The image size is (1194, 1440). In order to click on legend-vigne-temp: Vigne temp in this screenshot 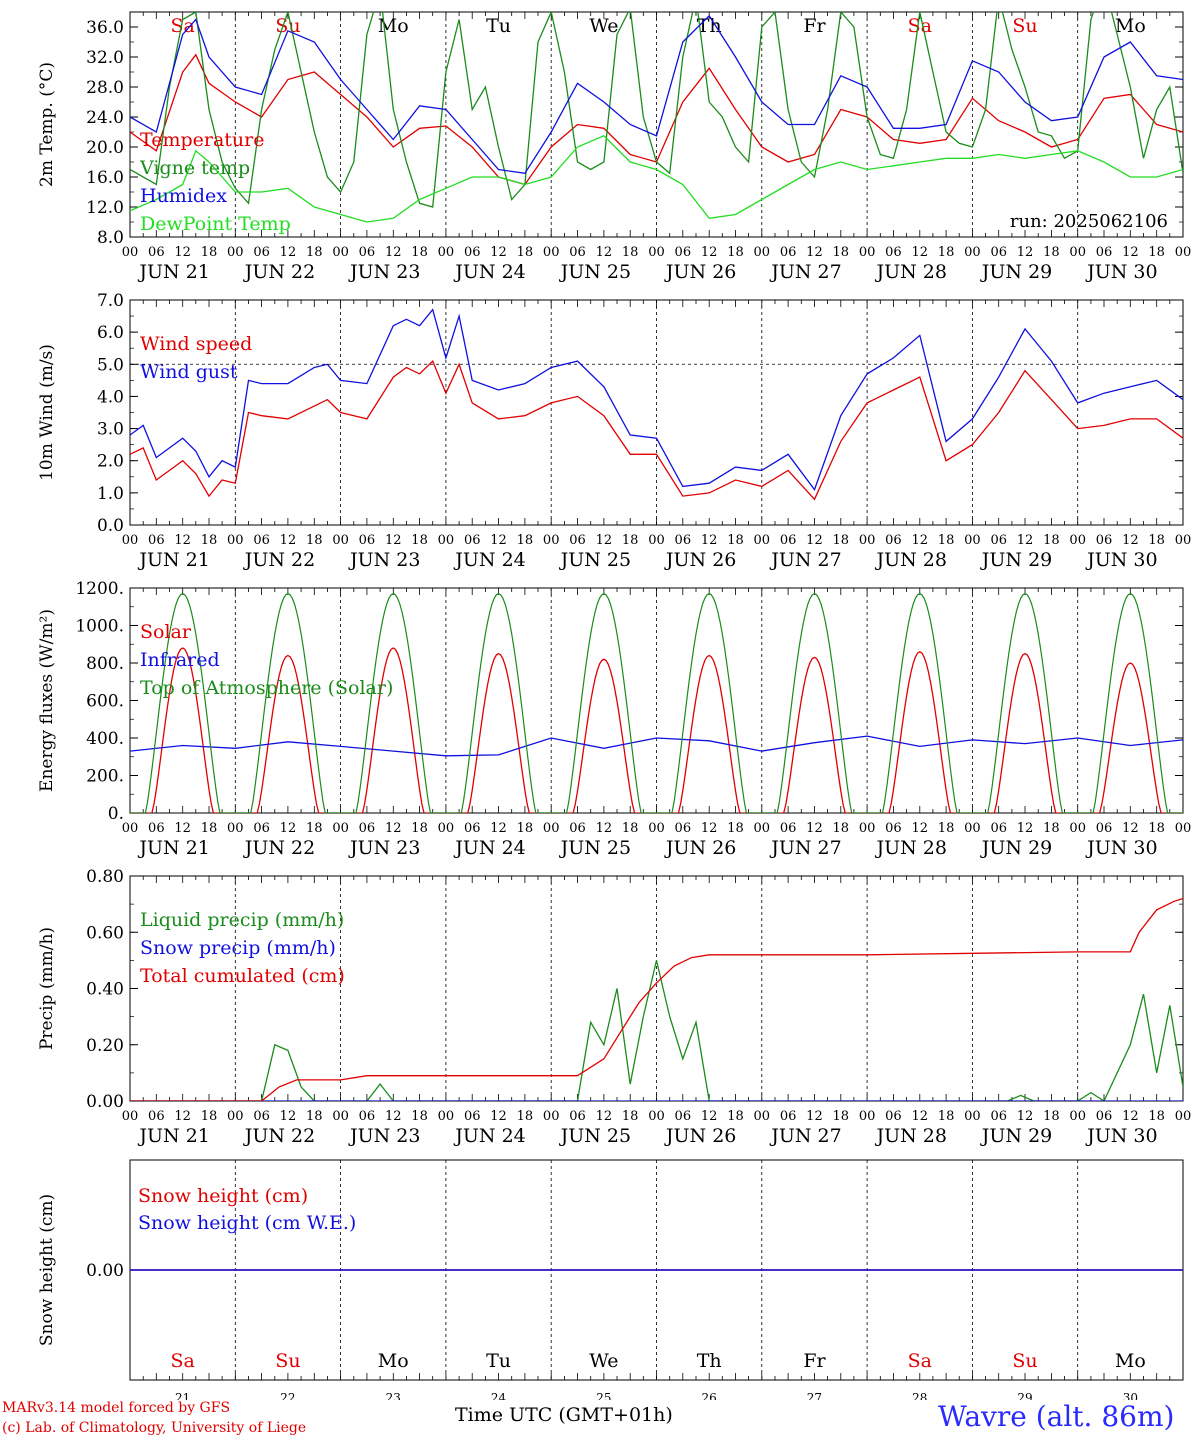, I will do `click(194, 168)`.